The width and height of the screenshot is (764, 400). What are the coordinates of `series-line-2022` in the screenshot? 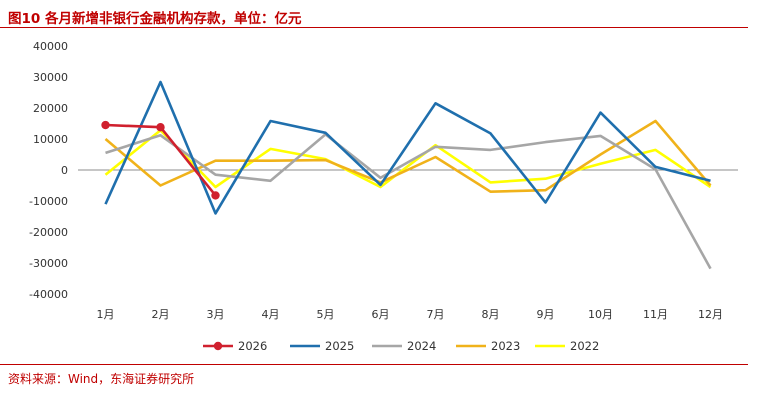 It's located at (408, 159).